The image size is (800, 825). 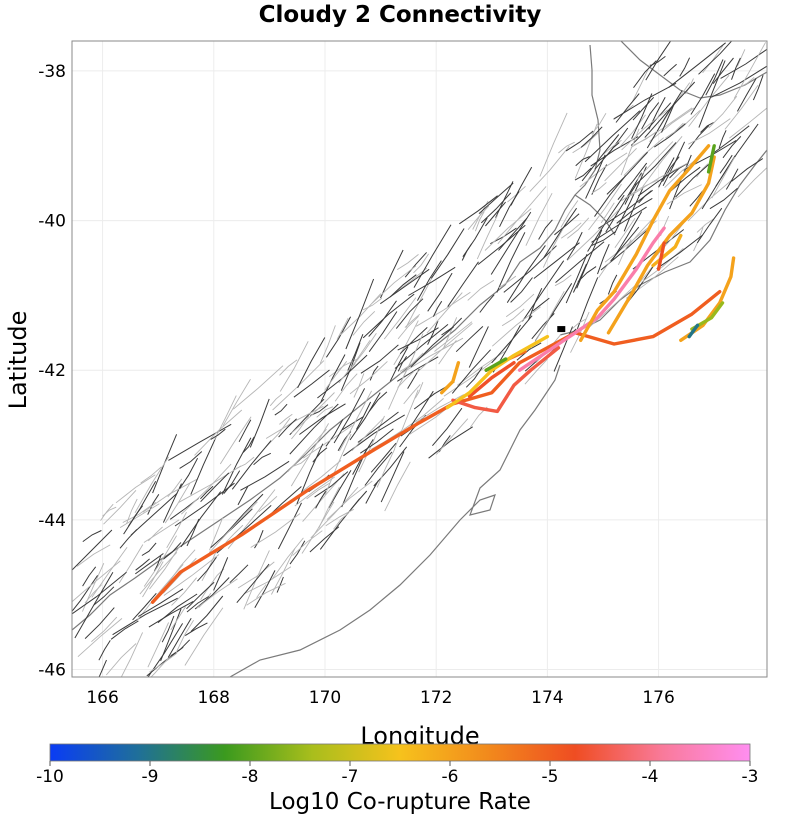 What do you see at coordinates (350, 777) in the screenshot?
I see `colorbar-tick-label: -7` at bounding box center [350, 777].